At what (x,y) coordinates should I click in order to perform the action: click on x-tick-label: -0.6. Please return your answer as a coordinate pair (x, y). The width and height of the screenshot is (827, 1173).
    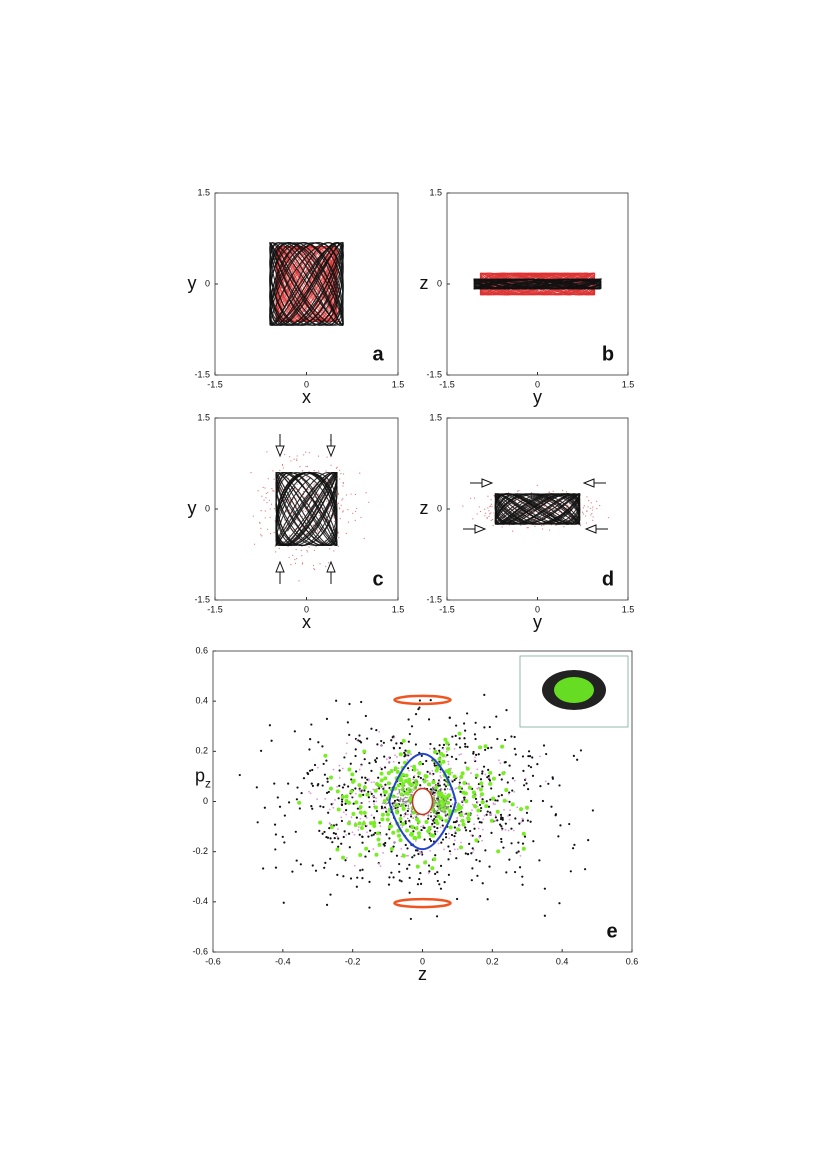
    Looking at the image, I should click on (213, 961).